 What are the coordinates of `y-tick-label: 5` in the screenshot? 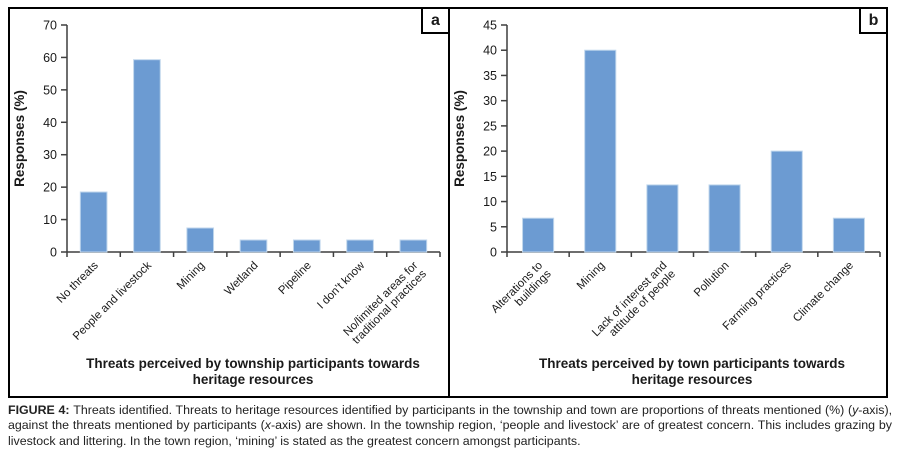 It's located at (493, 227).